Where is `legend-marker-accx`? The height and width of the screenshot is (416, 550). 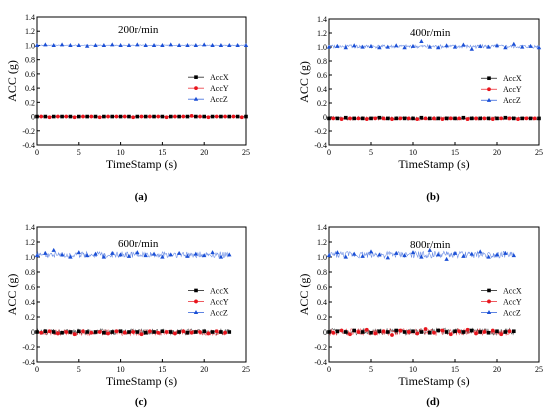
legend-marker-accx is located at coordinates (196, 290).